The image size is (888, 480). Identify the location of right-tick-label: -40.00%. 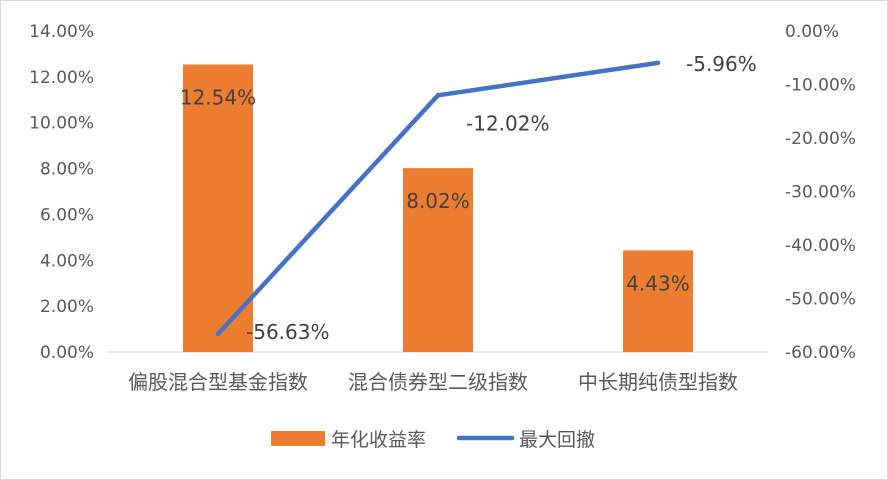
(820, 246).